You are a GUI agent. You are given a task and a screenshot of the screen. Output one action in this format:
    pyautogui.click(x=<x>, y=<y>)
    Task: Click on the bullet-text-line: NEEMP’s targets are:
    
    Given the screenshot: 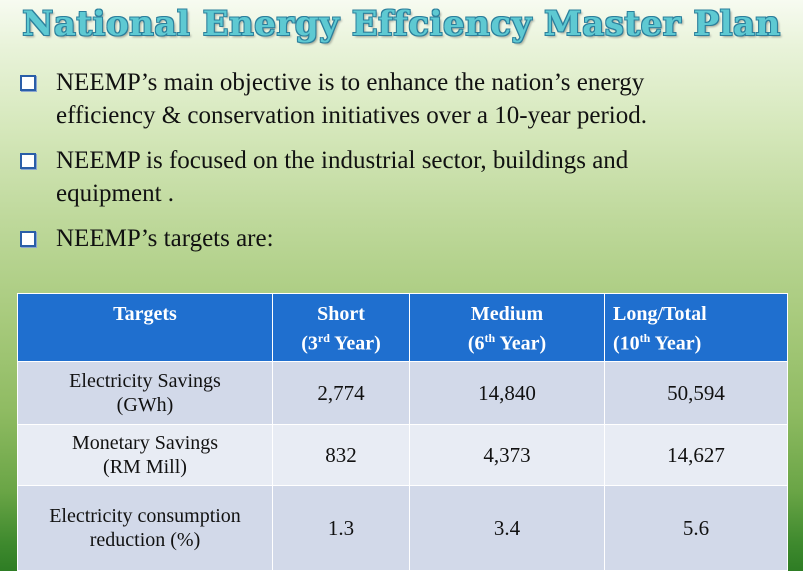 What is the action you would take?
    pyautogui.click(x=165, y=238)
    